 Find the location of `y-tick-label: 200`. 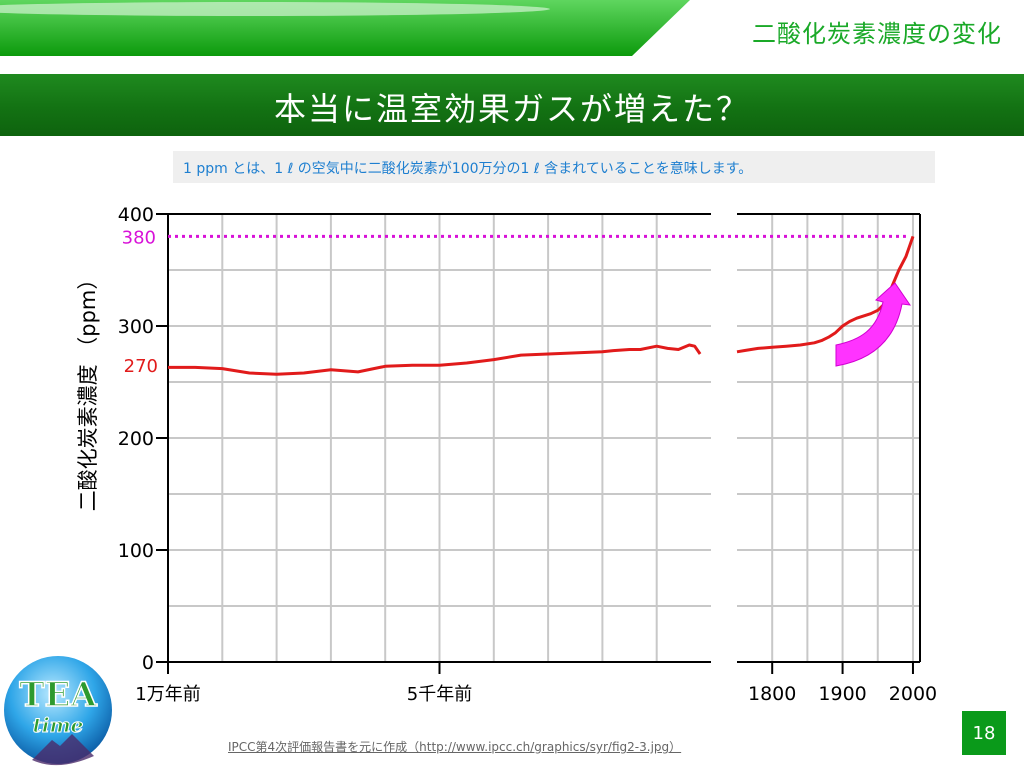

y-tick-label: 200 is located at coordinates (136, 439).